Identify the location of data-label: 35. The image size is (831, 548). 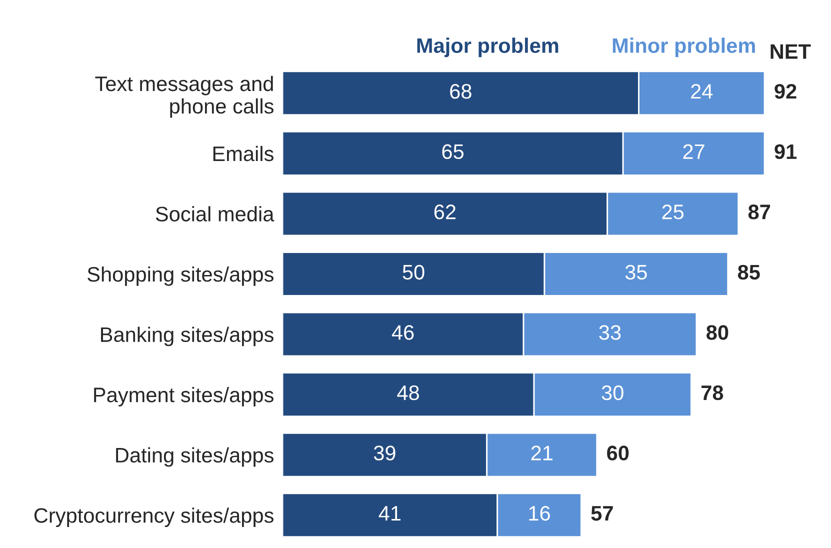
(636, 272).